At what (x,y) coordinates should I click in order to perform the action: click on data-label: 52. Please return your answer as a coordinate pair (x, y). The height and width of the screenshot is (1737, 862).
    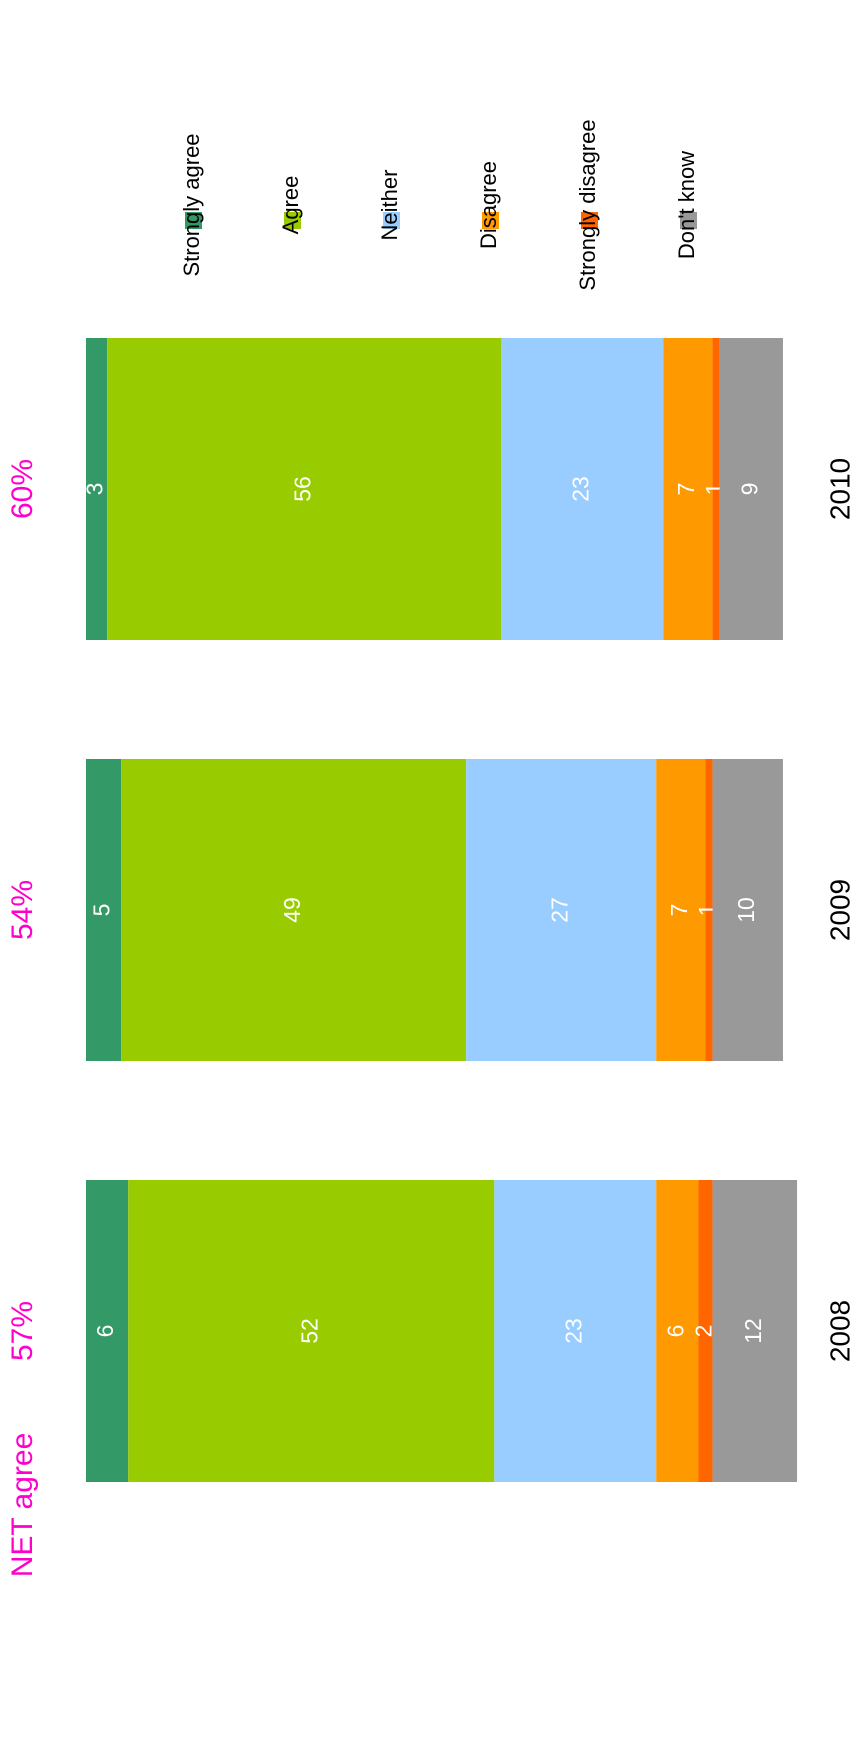
    Looking at the image, I should click on (309, 1331).